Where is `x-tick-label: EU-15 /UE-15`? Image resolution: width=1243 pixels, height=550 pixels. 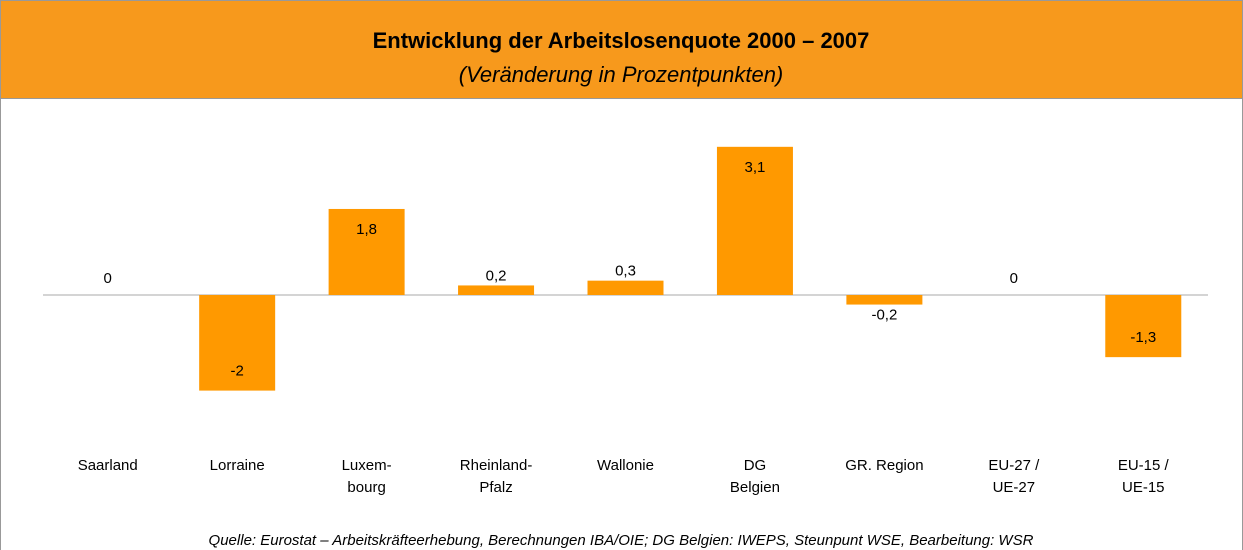 x-tick-label: EU-15 /UE-15 is located at coordinates (1144, 476).